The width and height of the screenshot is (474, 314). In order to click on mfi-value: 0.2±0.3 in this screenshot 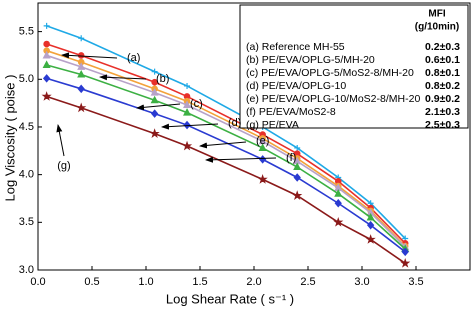, I will do `click(442, 47)`.